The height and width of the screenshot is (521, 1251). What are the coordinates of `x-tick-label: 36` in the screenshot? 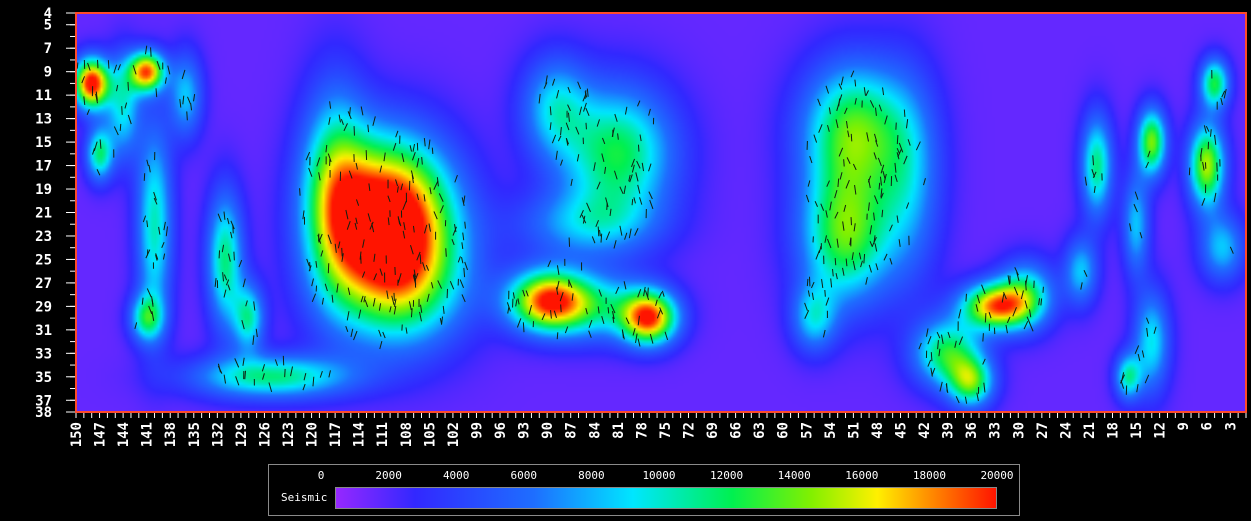 It's located at (972, 430).